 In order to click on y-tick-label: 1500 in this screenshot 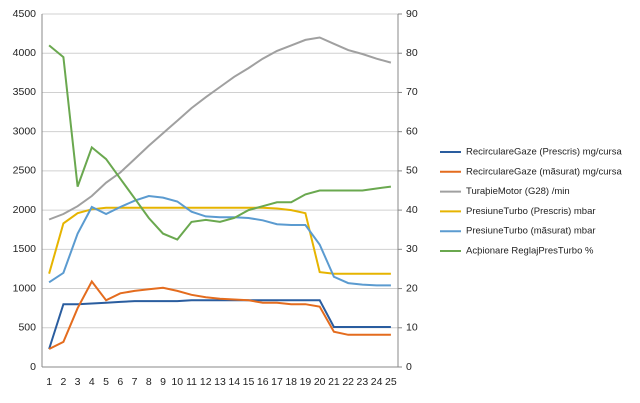, I will do `click(25, 249)`.